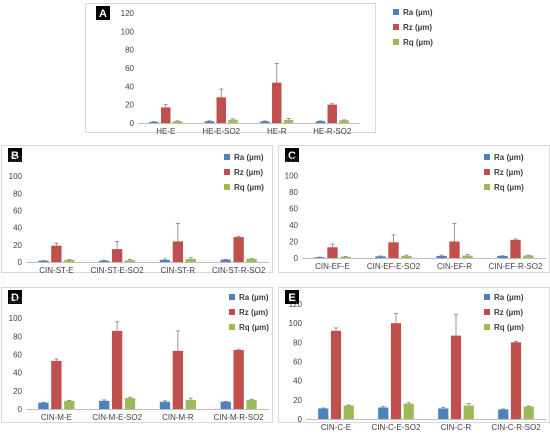 This screenshot has height=441, width=550. What do you see at coordinates (516, 266) in the screenshot?
I see `x-category-label: CIN-EF-R-SO2` at bounding box center [516, 266].